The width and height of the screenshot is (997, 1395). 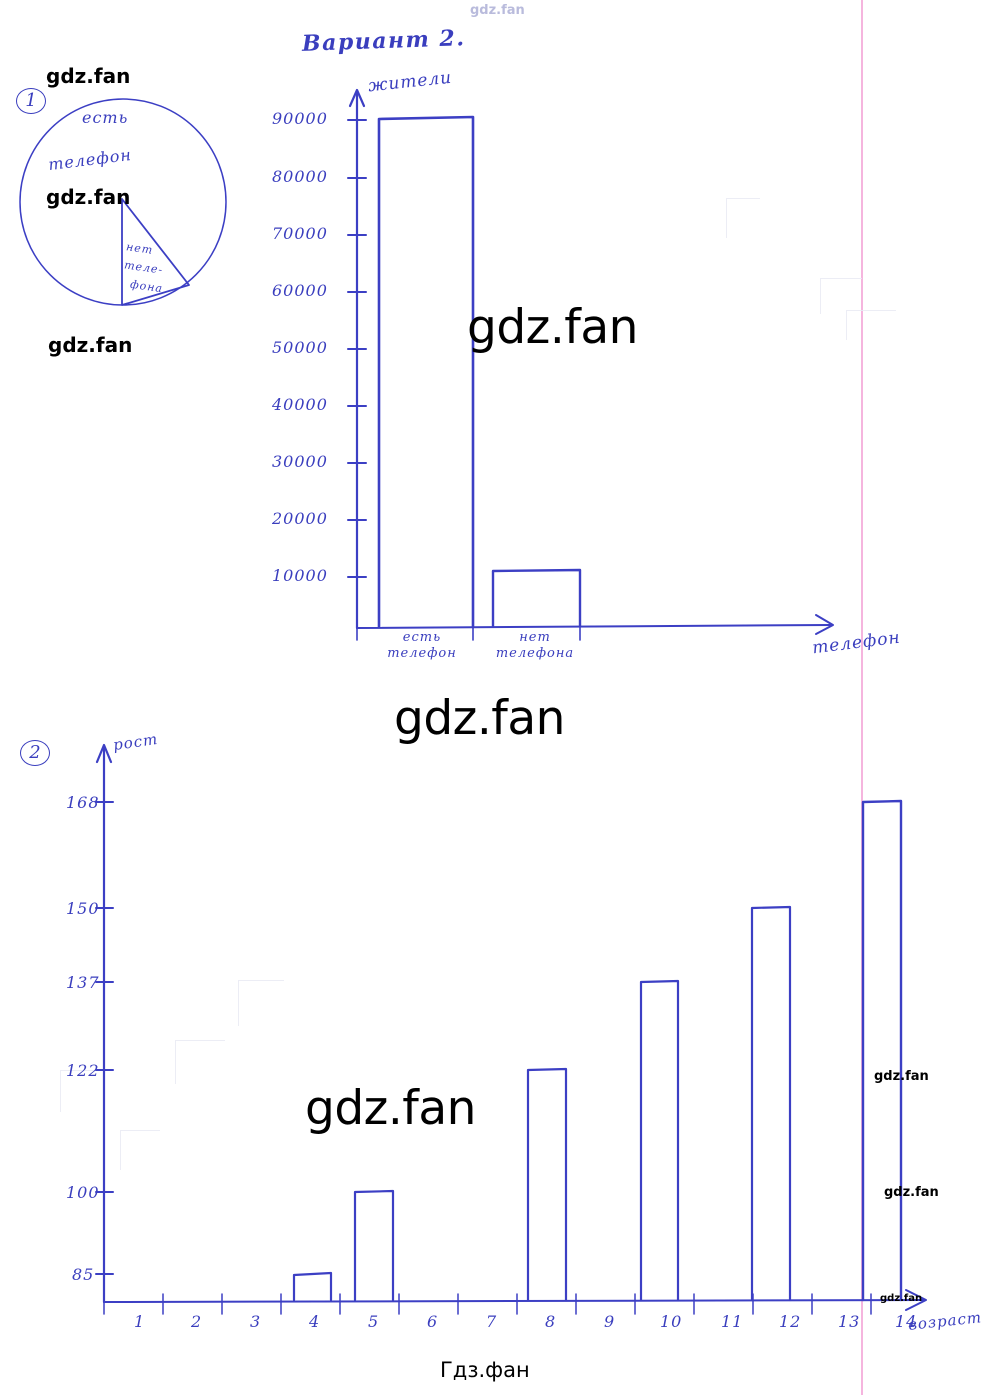 What do you see at coordinates (383, 41) in the screenshot?
I see `page-title: Вариант 2.` at bounding box center [383, 41].